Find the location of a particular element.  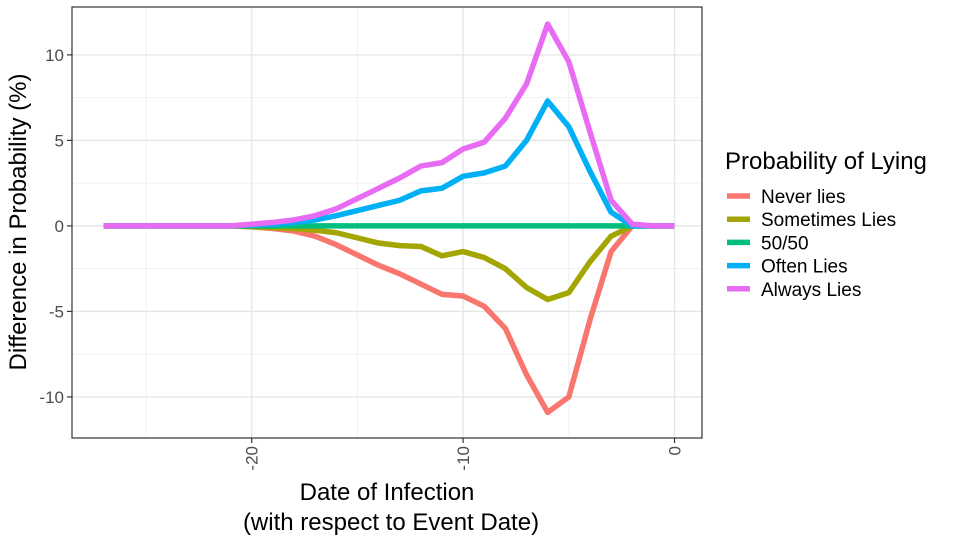

legend-label-often-lies: Often Lies is located at coordinates (804, 267).